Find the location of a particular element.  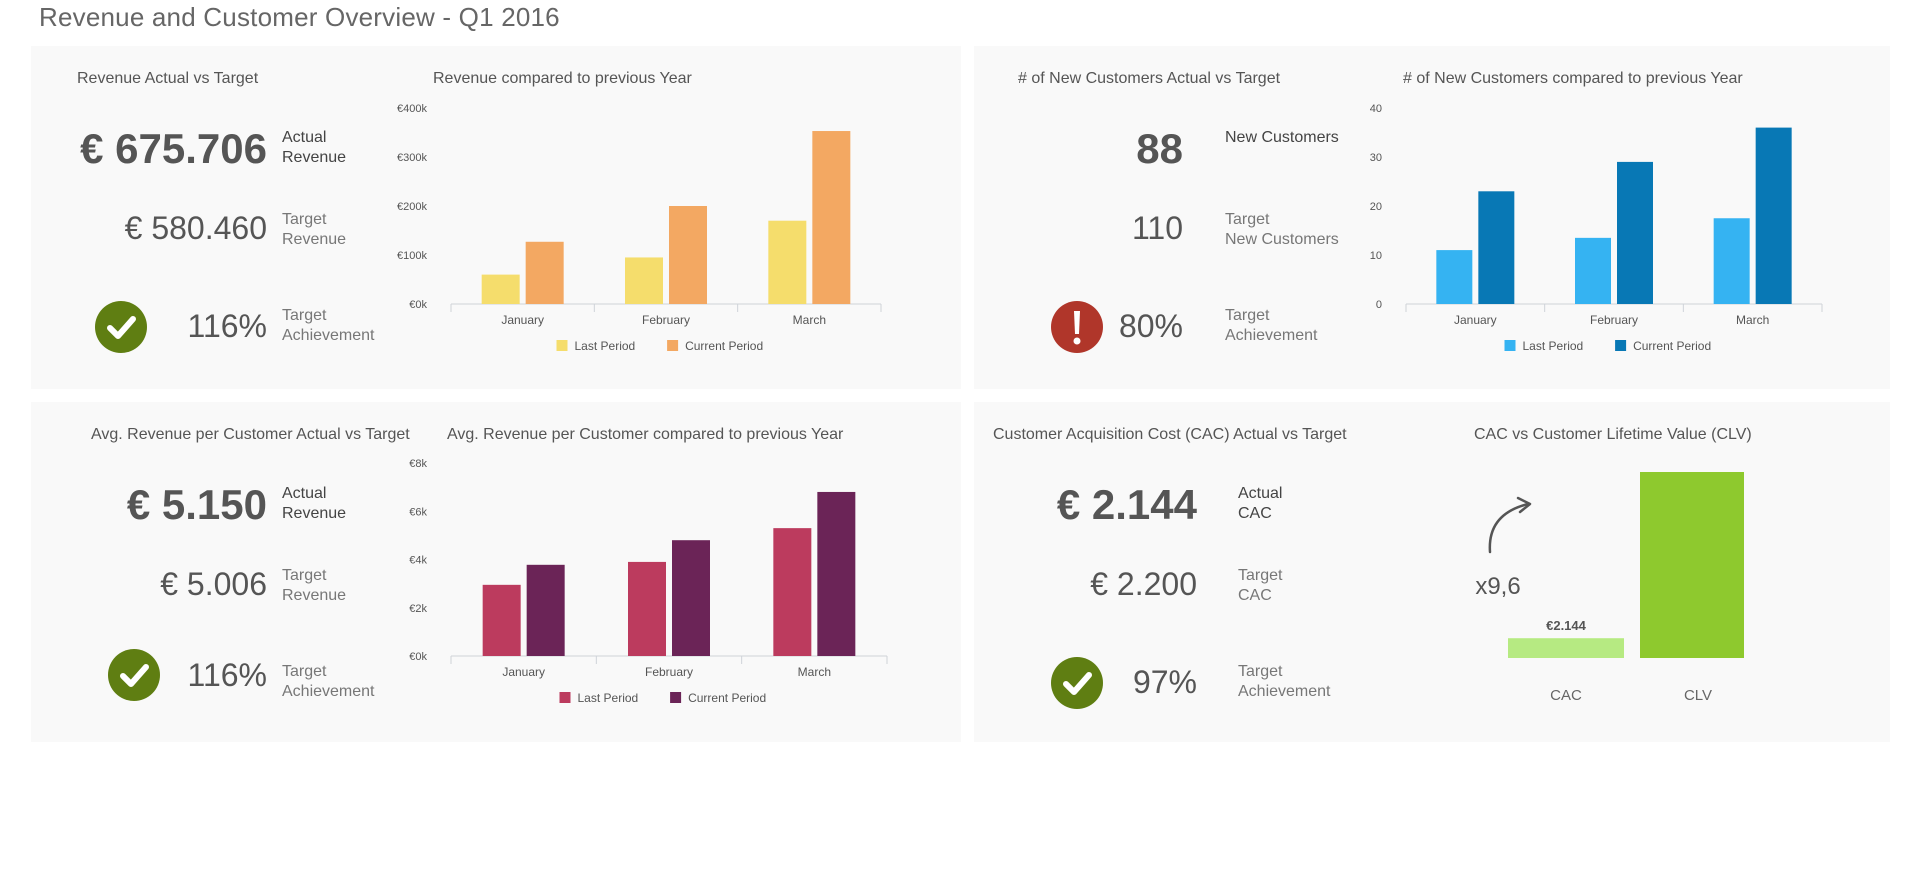

cac-target-label: Target CAC is located at coordinates (1260, 585).